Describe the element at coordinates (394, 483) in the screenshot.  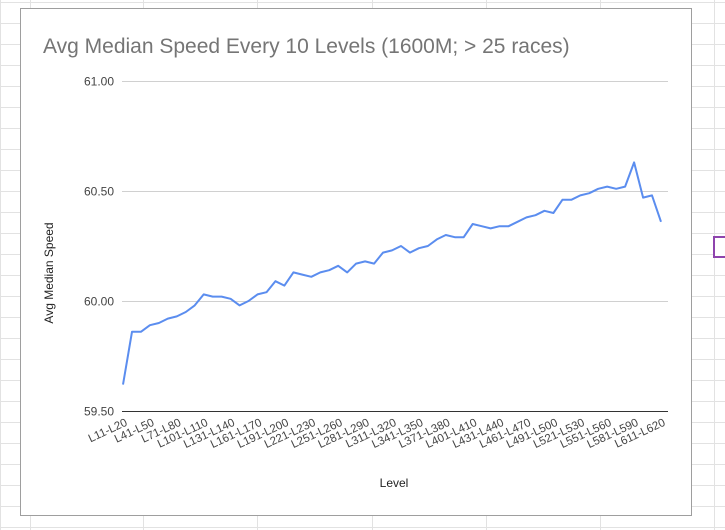
I see `x-axis-label: Level` at that location.